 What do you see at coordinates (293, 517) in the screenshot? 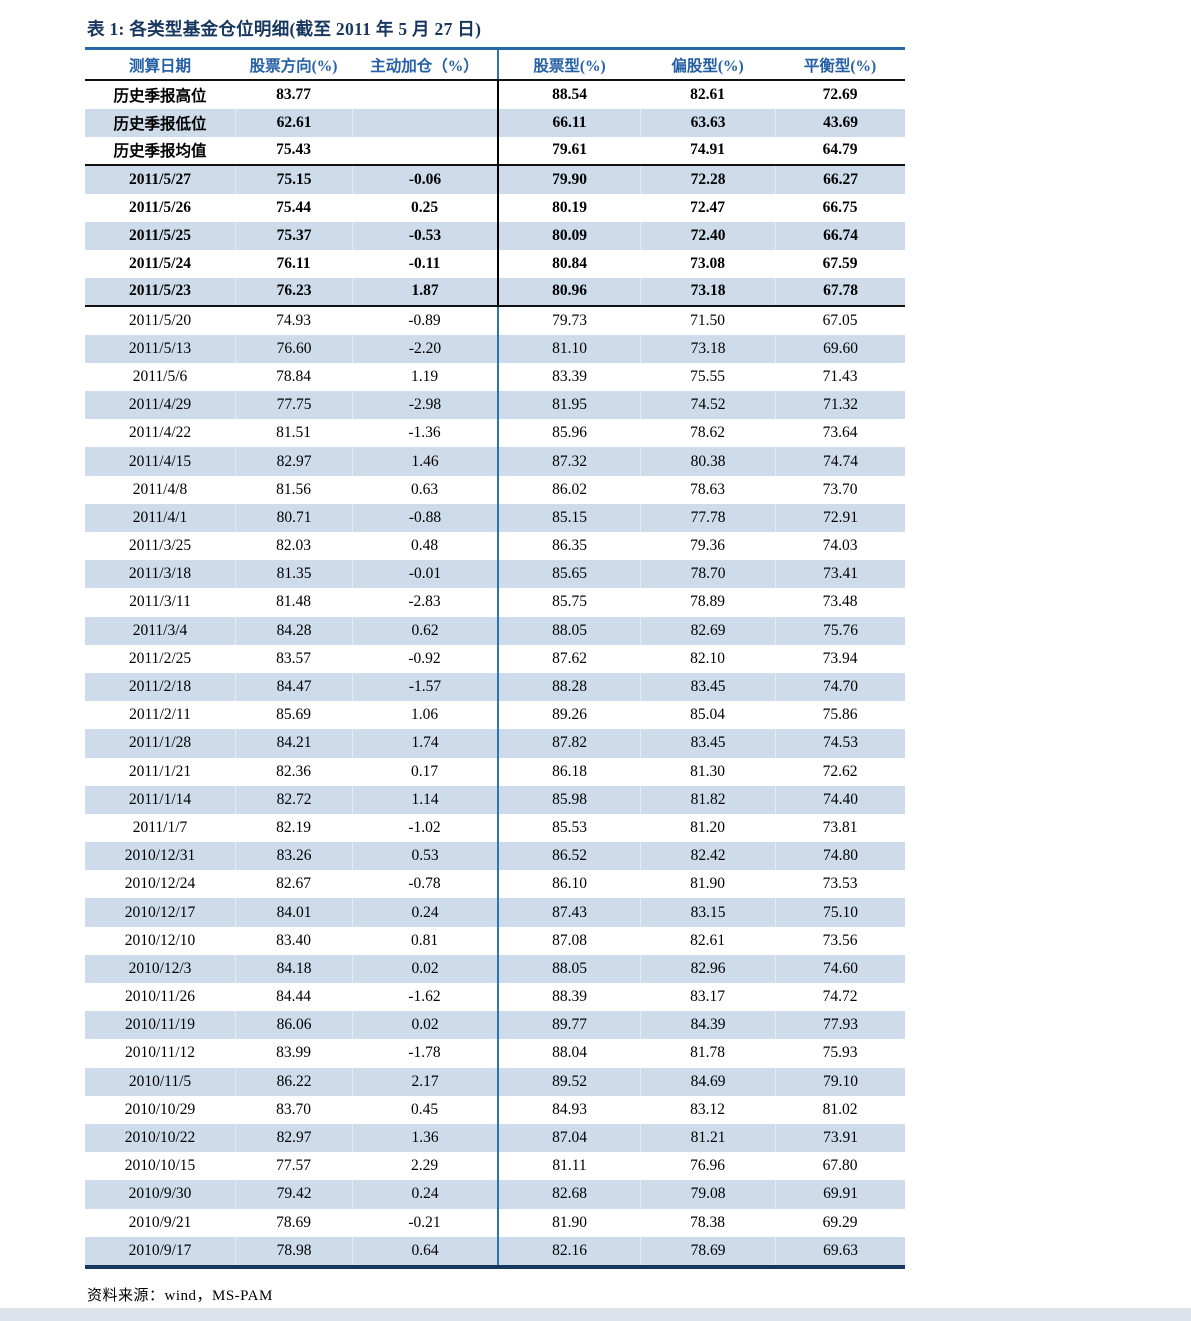
I see `value-cell: 80.71` at bounding box center [293, 517].